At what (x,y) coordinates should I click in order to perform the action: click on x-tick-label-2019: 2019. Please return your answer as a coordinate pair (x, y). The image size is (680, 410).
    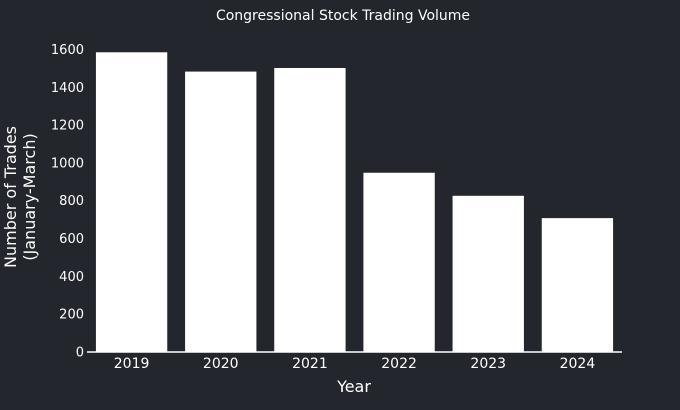
    Looking at the image, I should click on (132, 364).